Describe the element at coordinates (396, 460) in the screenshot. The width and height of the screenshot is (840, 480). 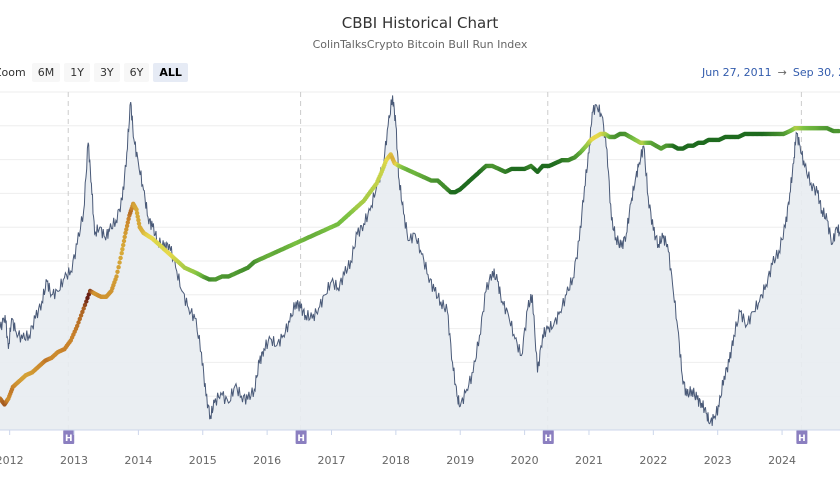
I see `x-tick-label: 2018` at that location.